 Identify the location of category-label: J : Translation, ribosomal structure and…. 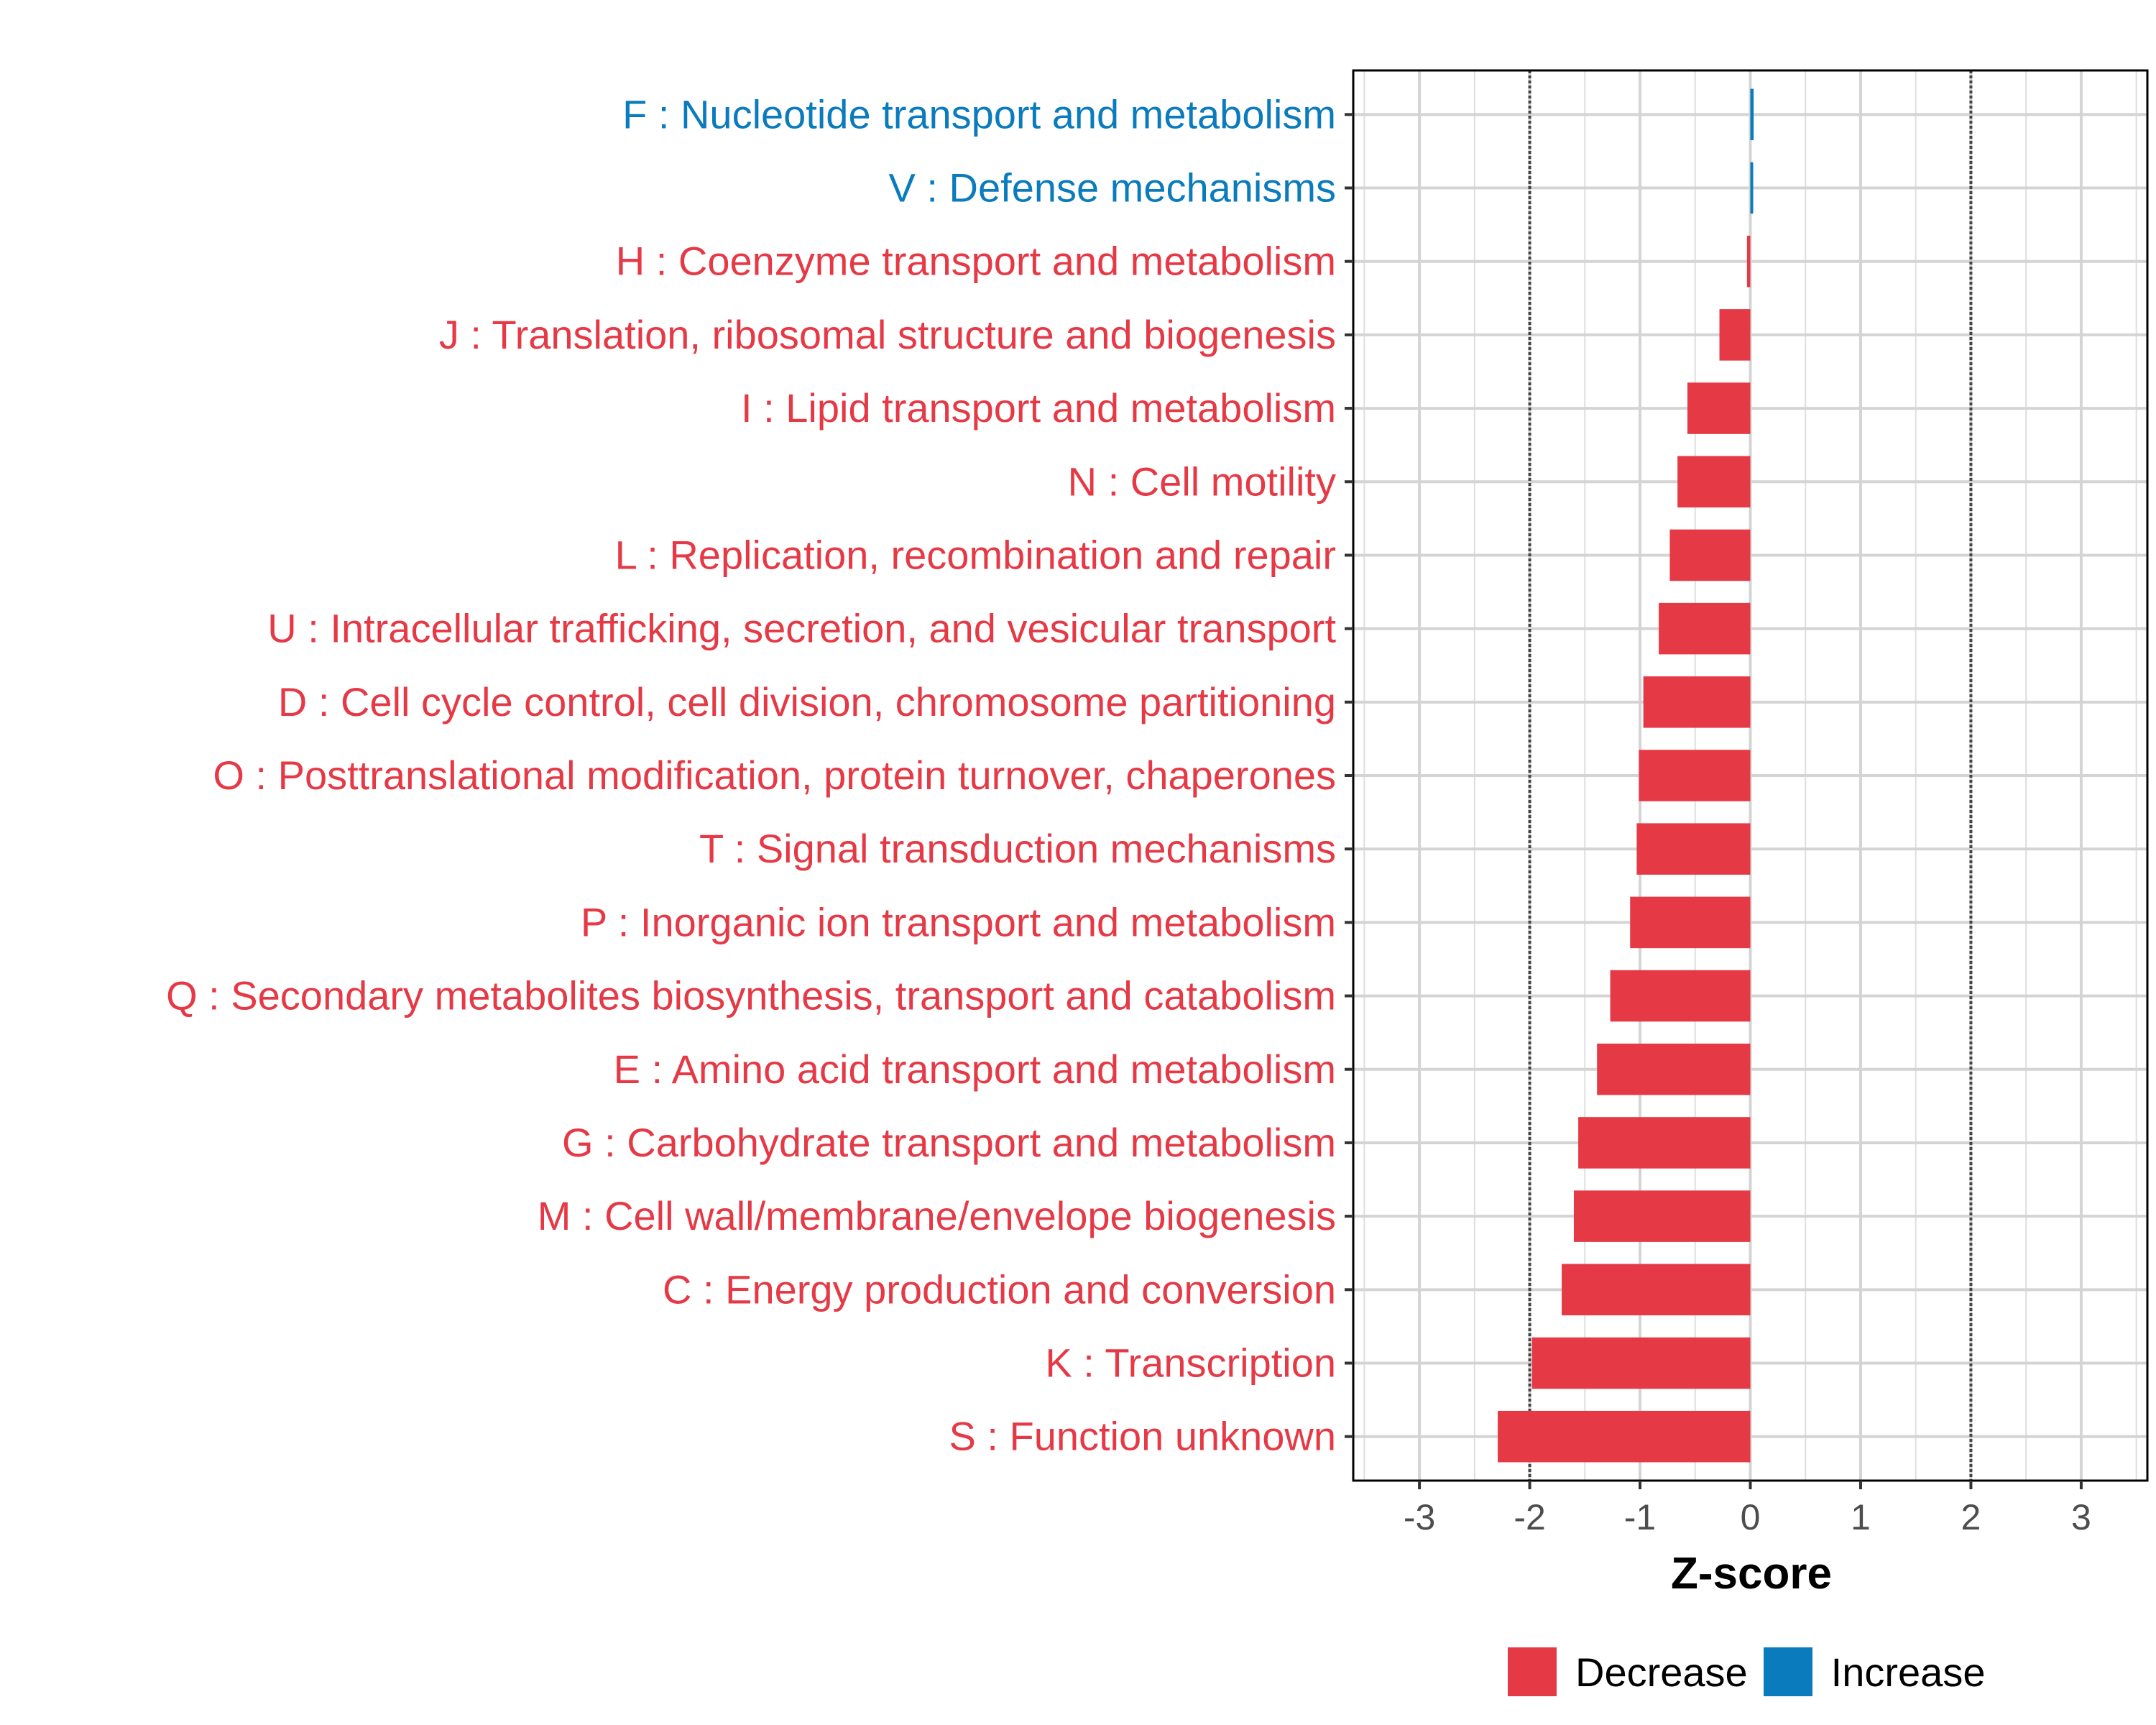
(887, 334).